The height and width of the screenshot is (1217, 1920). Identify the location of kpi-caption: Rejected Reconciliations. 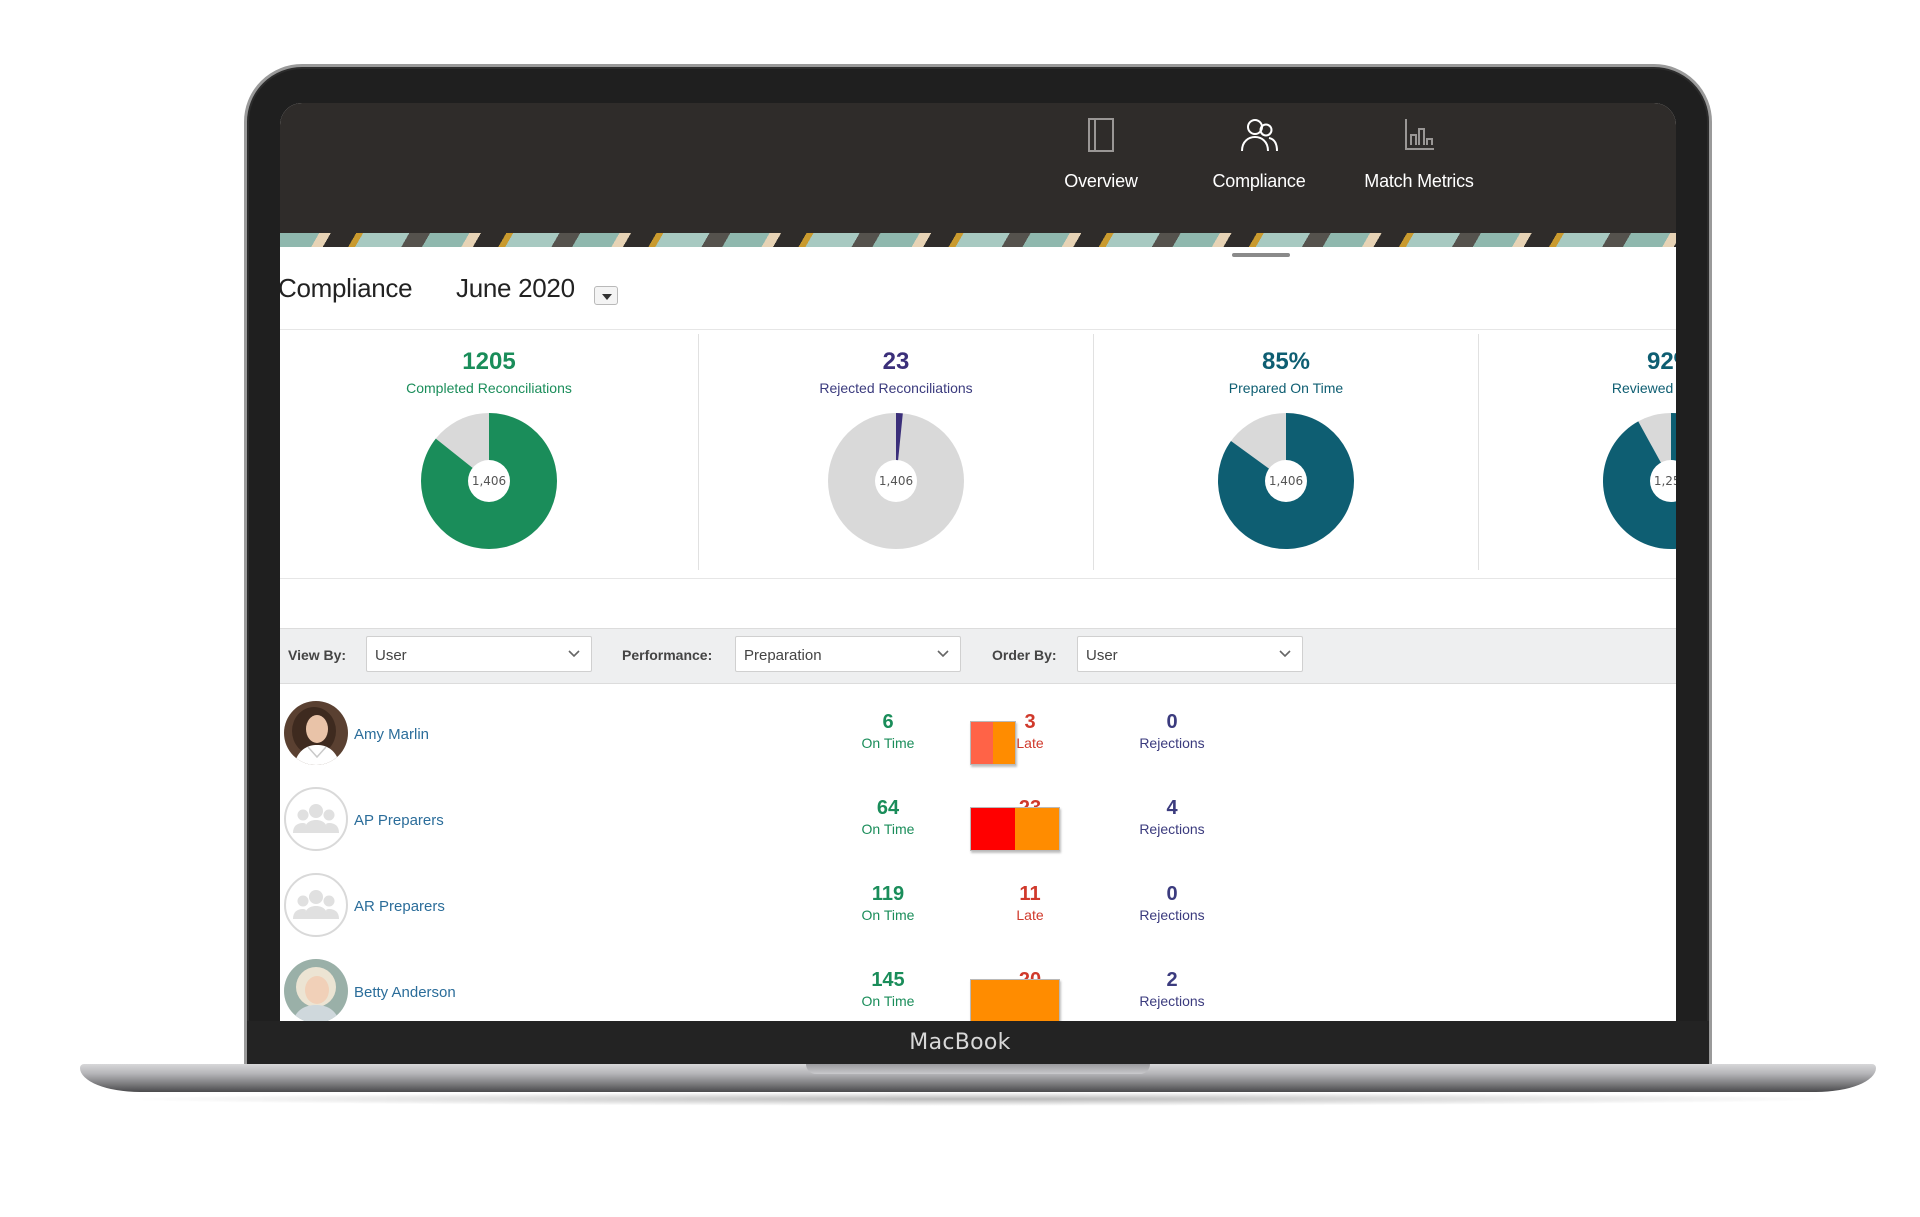
(896, 388).